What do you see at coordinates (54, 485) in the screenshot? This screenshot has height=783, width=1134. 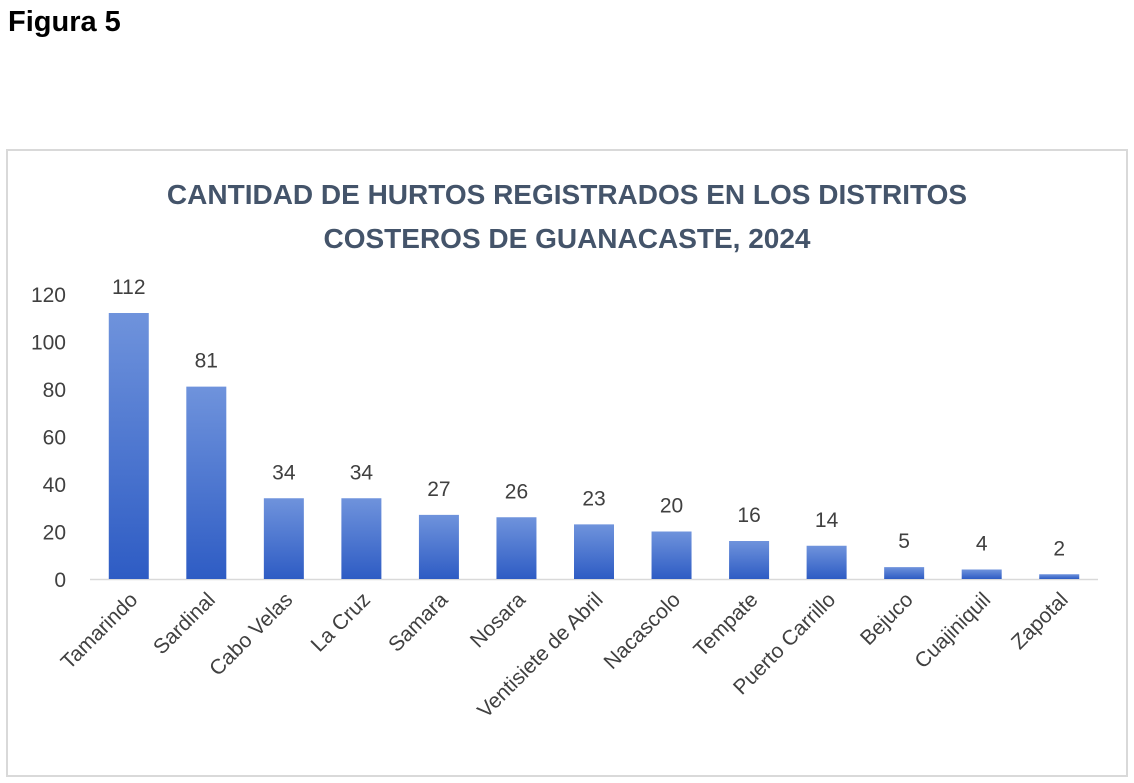 I see `y-tick-label: 40` at bounding box center [54, 485].